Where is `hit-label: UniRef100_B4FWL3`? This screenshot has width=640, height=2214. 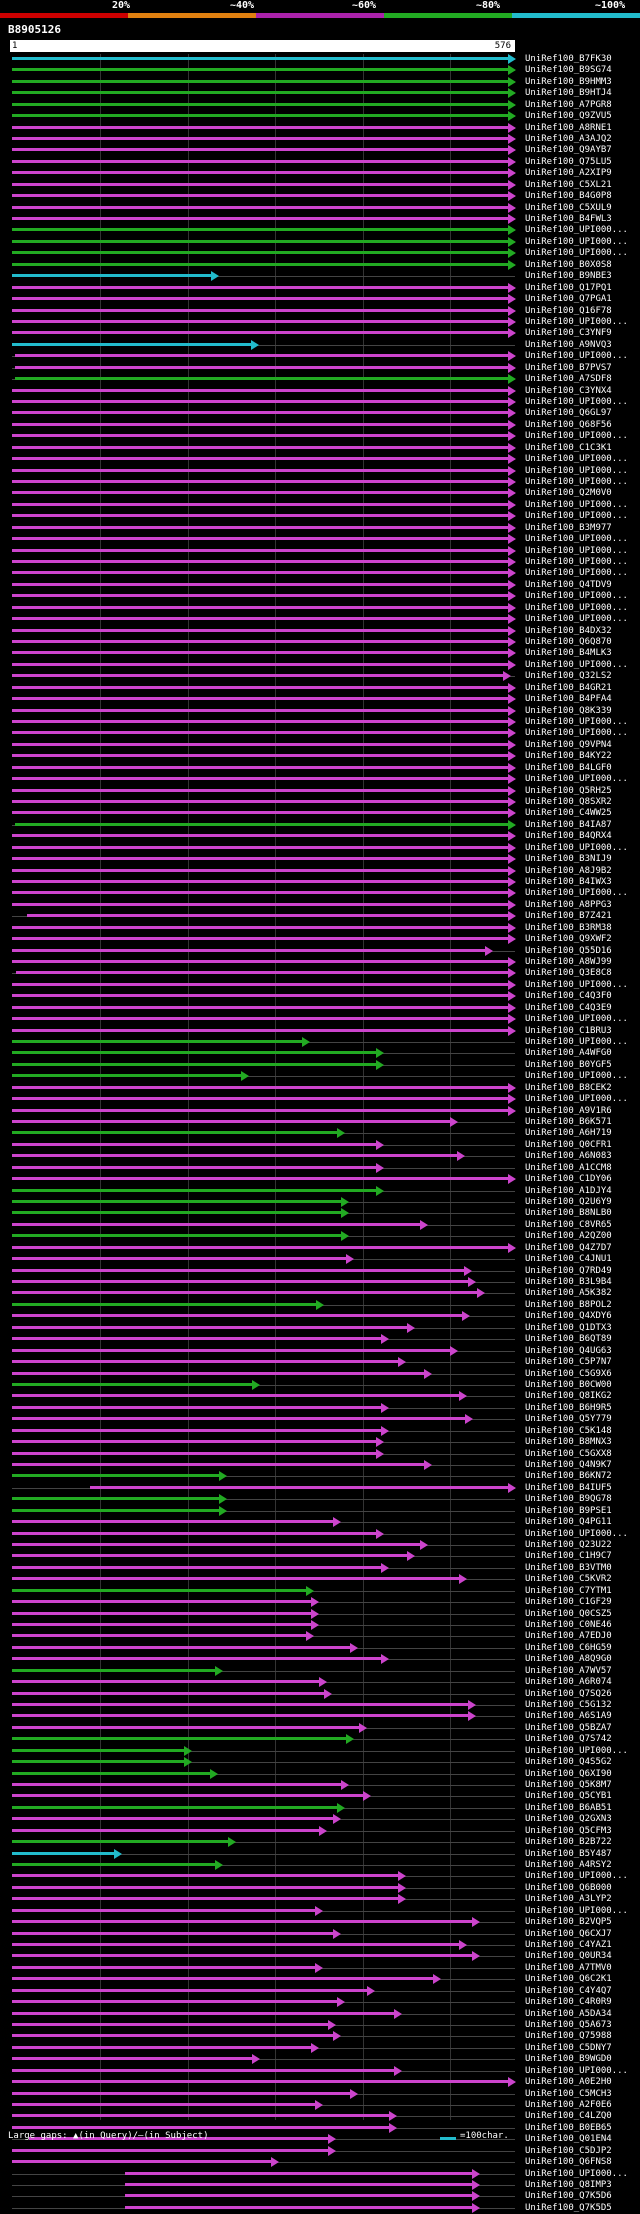
hit-label: UniRef100_B4FWL3 is located at coordinates (568, 219).